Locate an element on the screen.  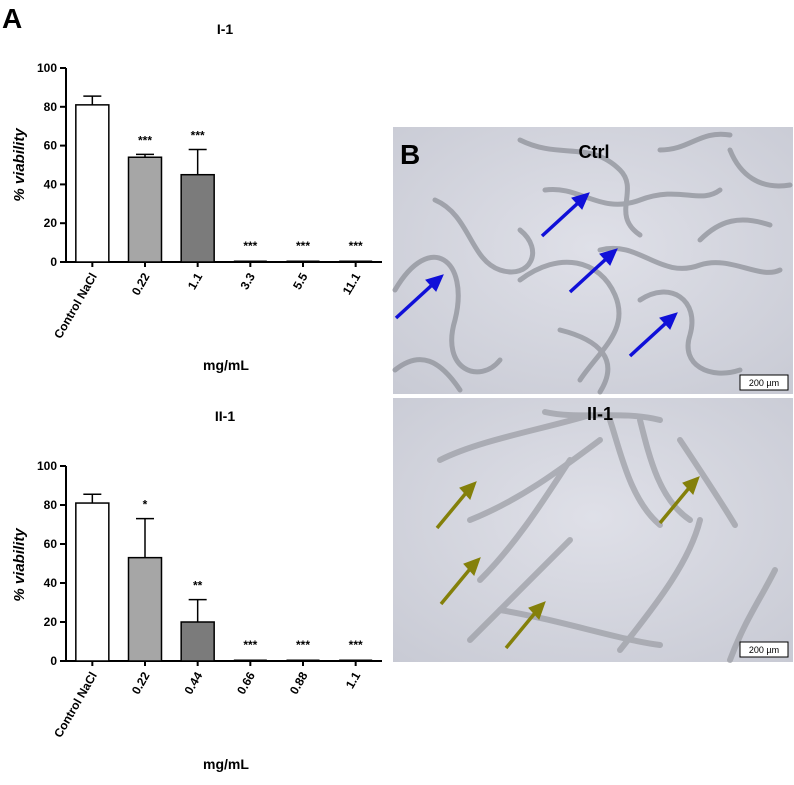
x-tick-label: 0.66 is located at coordinates (246, 683).